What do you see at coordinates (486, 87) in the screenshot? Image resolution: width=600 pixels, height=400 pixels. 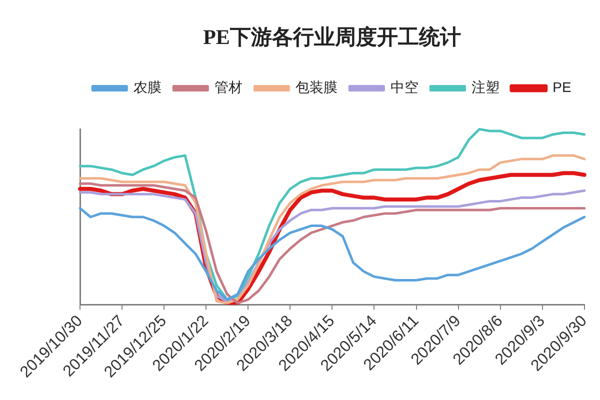 I see `legend-label: 注塑` at bounding box center [486, 87].